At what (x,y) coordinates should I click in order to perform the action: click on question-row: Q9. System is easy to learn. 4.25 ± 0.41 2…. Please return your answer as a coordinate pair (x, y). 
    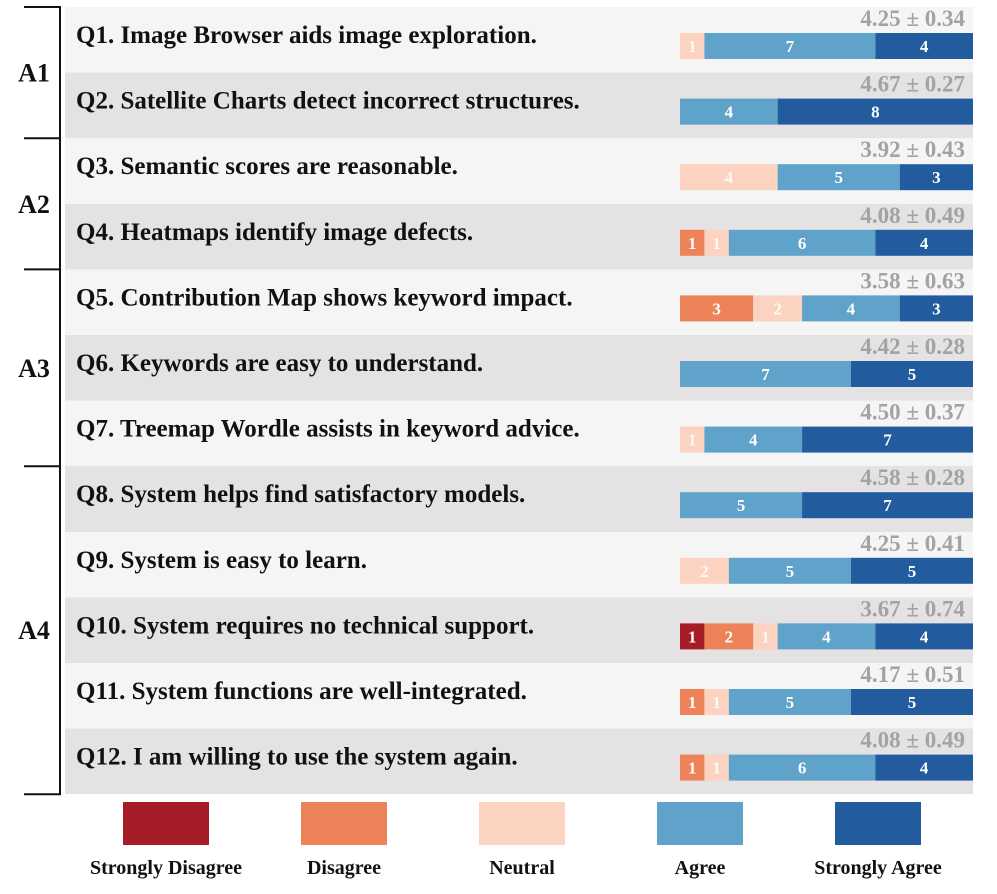
    Looking at the image, I should click on (519, 564).